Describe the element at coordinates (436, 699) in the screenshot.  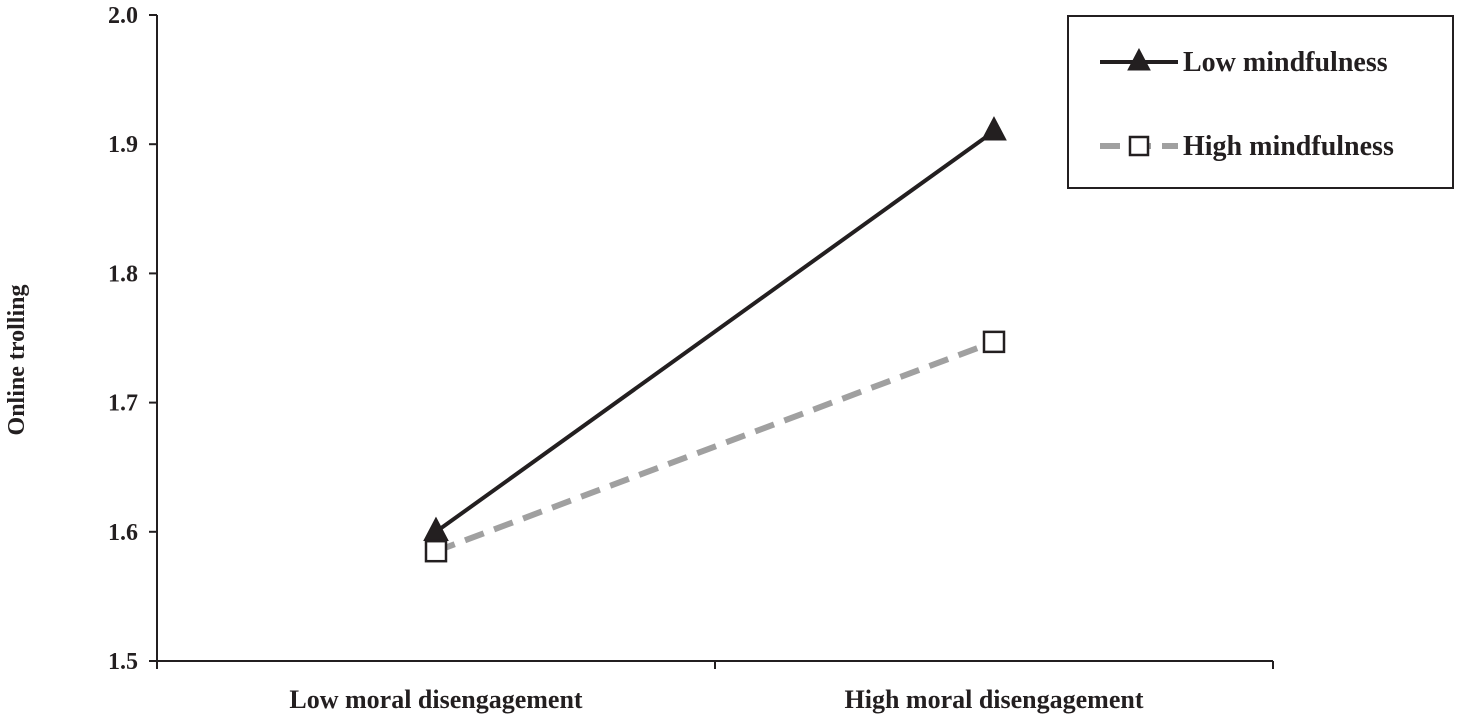
I see `x-category-label: Low moral disengagement` at that location.